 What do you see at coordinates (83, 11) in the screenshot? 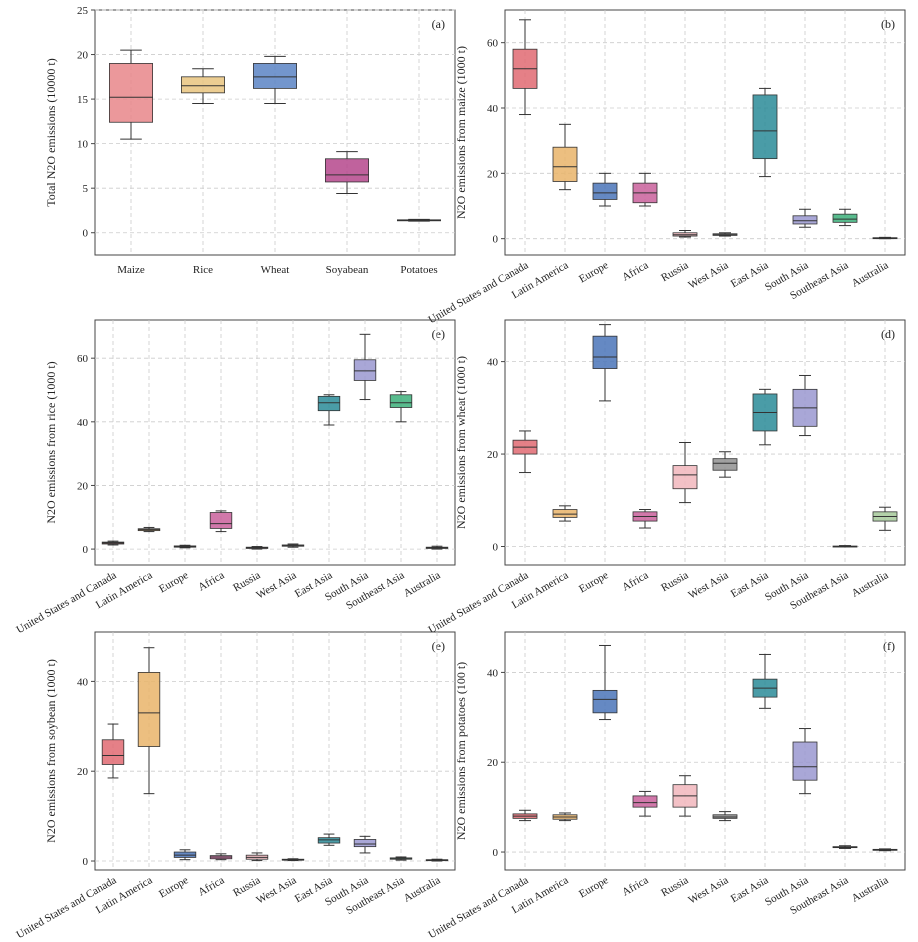
I see `y-tick-label: 25` at bounding box center [83, 11].